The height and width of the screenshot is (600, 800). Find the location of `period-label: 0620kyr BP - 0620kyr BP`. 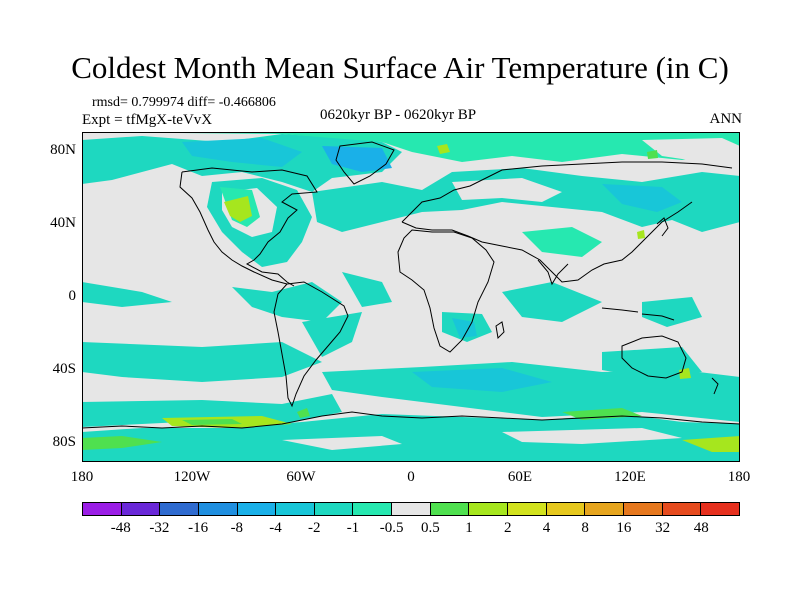

period-label: 0620kyr BP - 0620kyr BP is located at coordinates (398, 115).